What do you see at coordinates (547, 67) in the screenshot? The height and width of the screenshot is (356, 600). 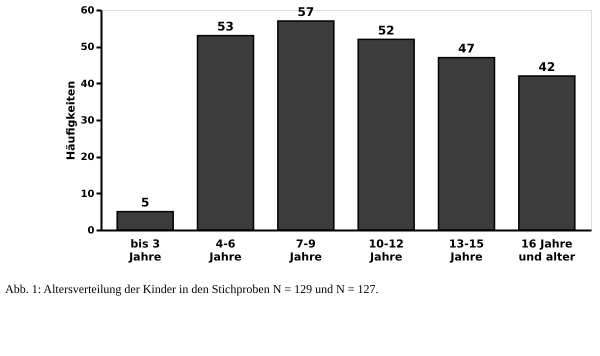 I see `data-label: 42` at bounding box center [547, 67].